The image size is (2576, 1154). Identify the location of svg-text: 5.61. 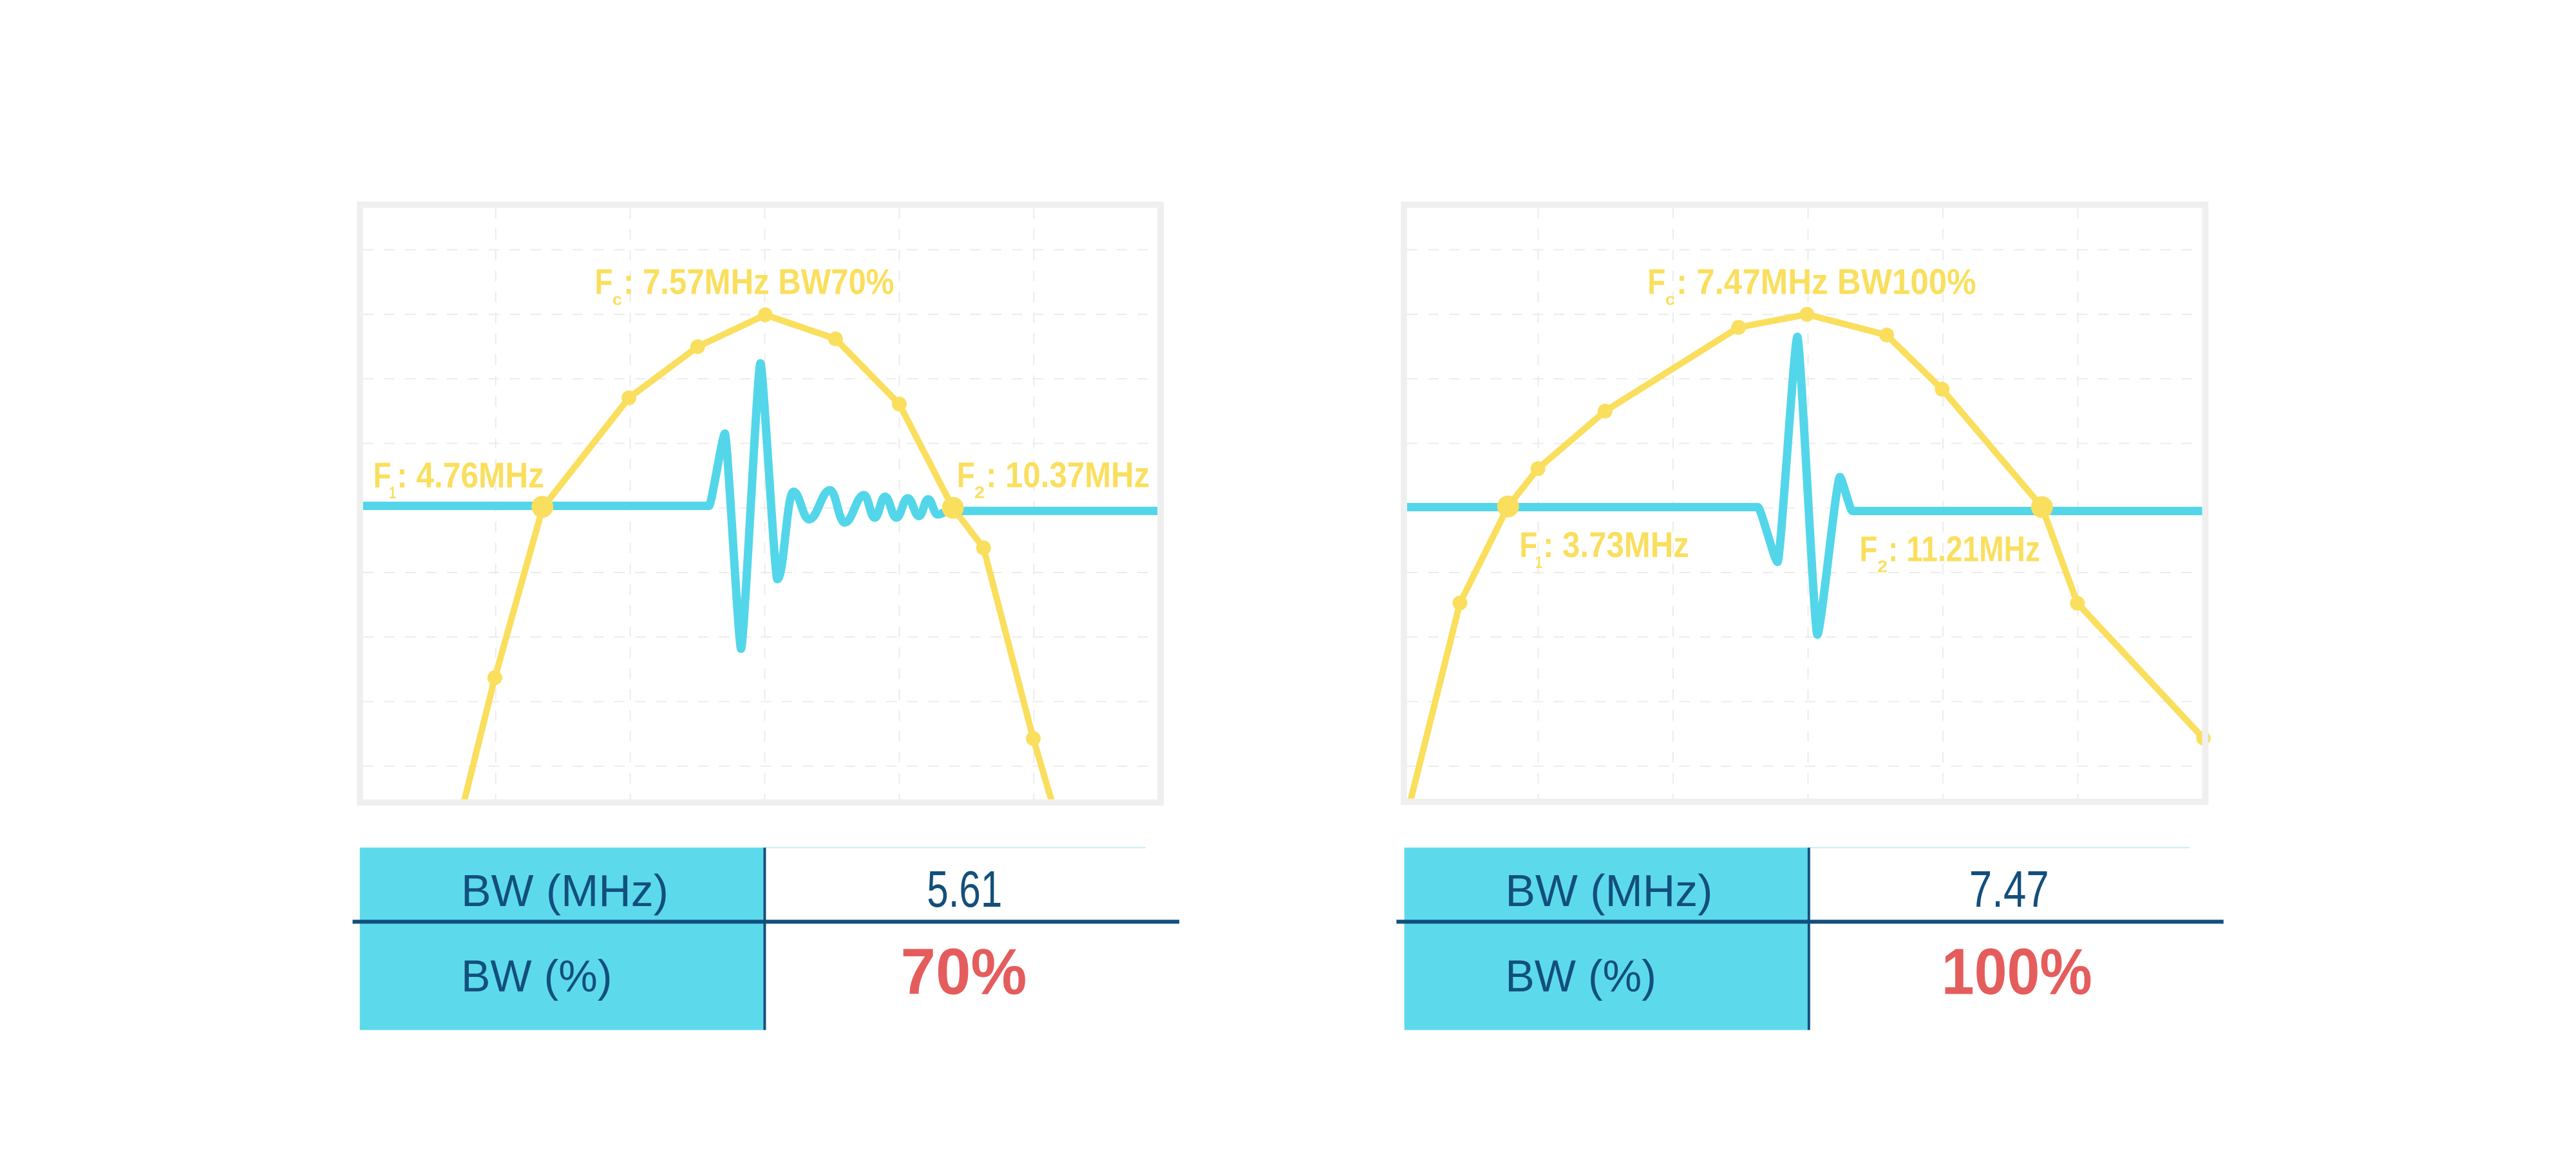
(965, 889).